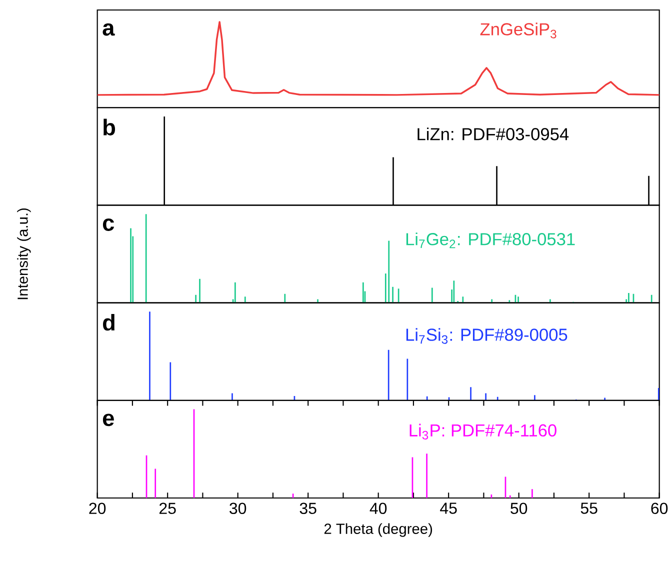  What do you see at coordinates (108, 224) in the screenshot?
I see `annotation: c` at bounding box center [108, 224].